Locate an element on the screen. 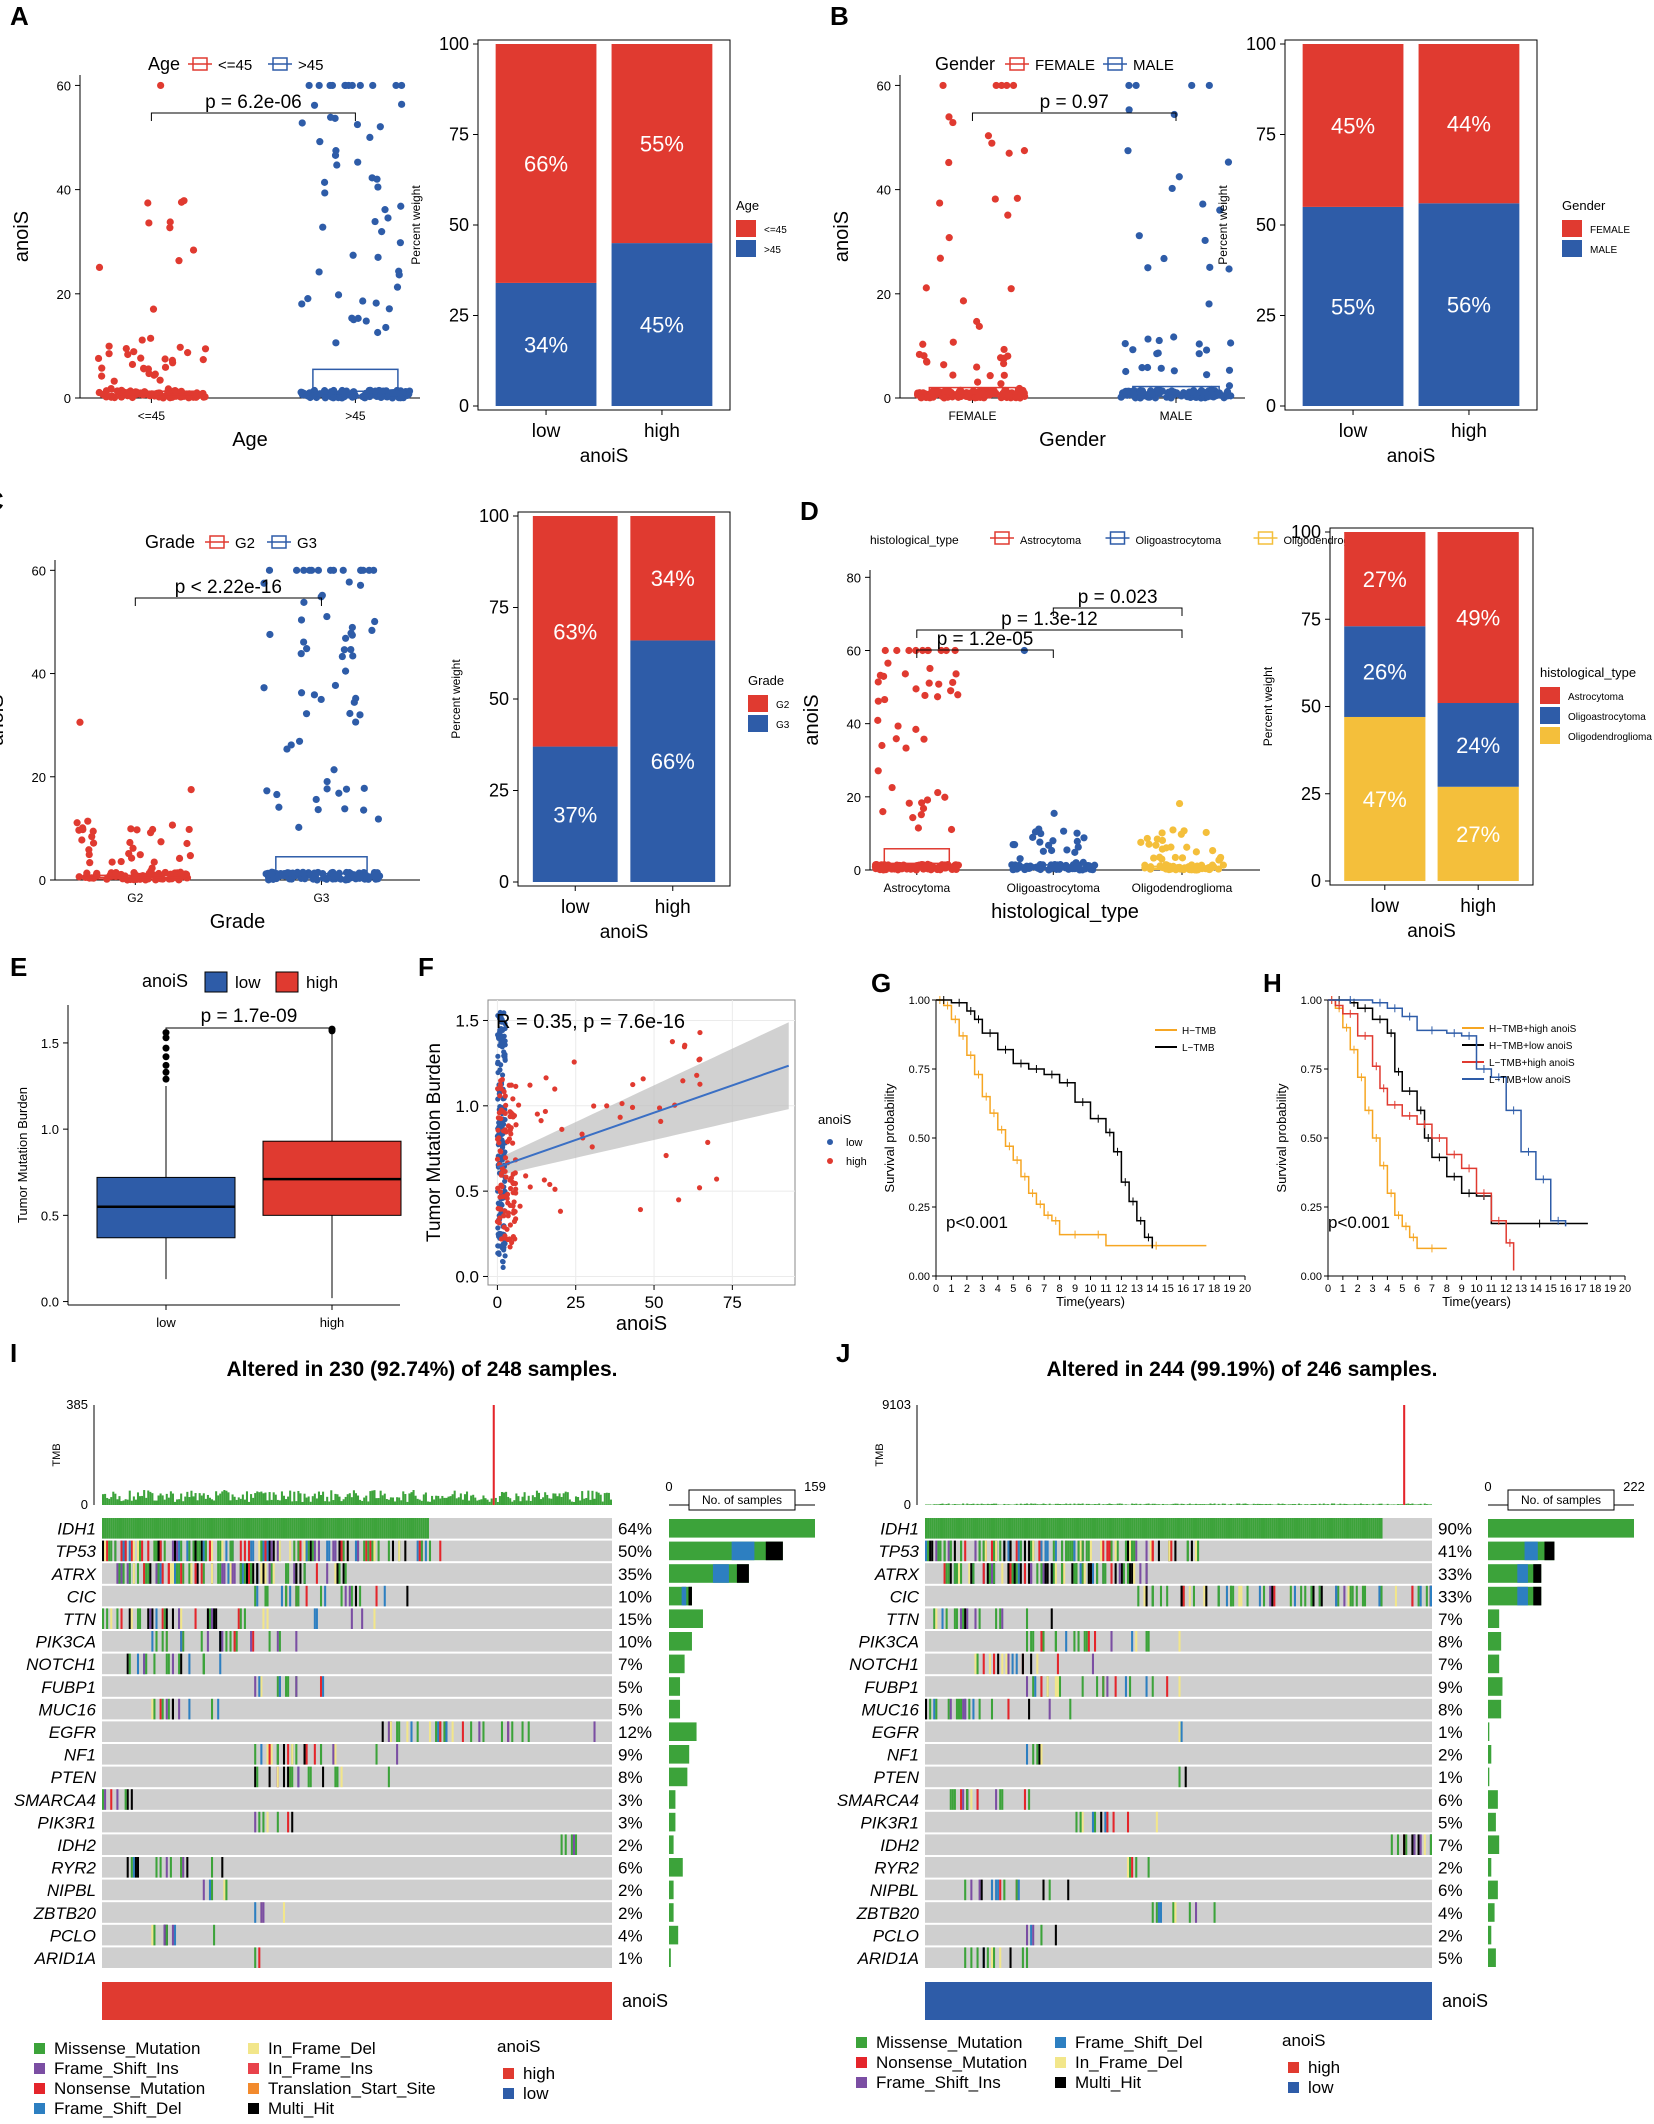  sample-count-bar is located at coordinates (674, 1935).